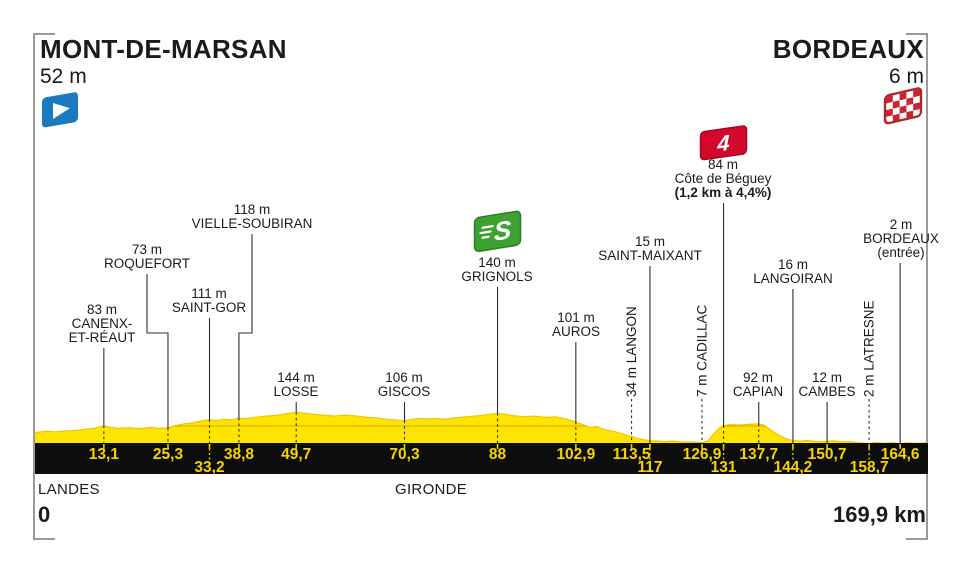  Describe the element at coordinates (723, 192) in the screenshot. I see `waypoint-label-line: (1,2 km à 4,4%)` at that location.